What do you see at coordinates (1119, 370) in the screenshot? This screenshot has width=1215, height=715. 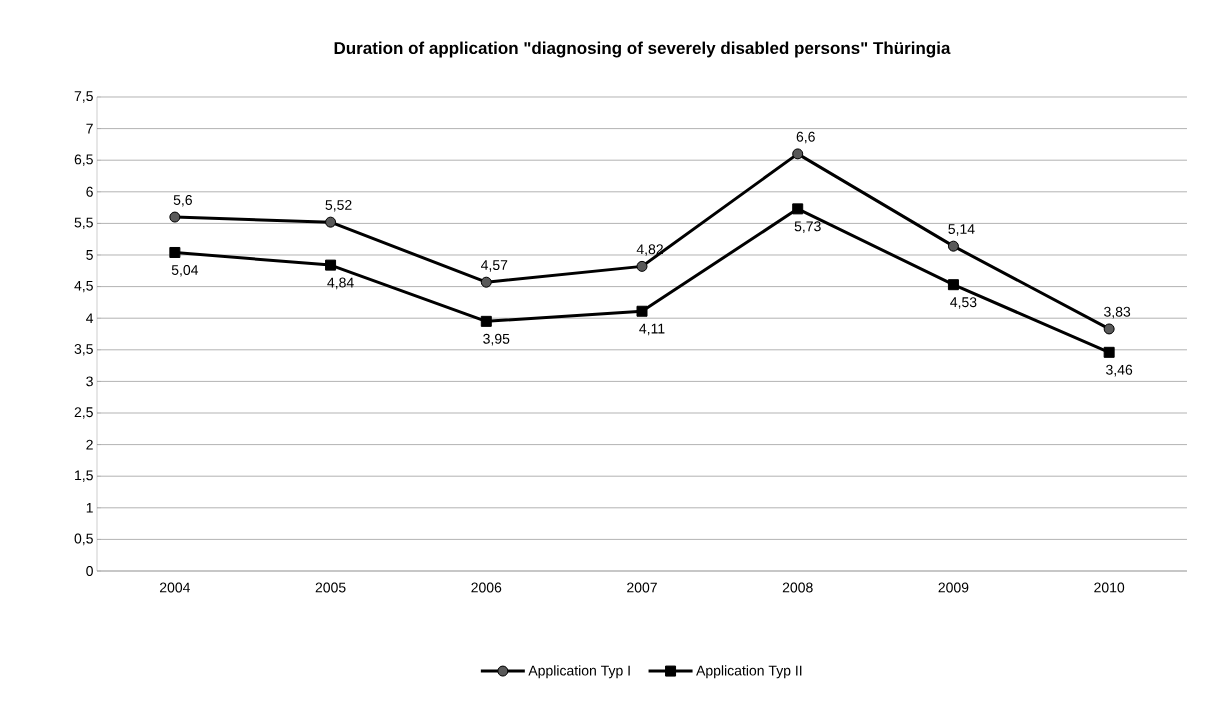 I see `data-label: 3,46` at bounding box center [1119, 370].